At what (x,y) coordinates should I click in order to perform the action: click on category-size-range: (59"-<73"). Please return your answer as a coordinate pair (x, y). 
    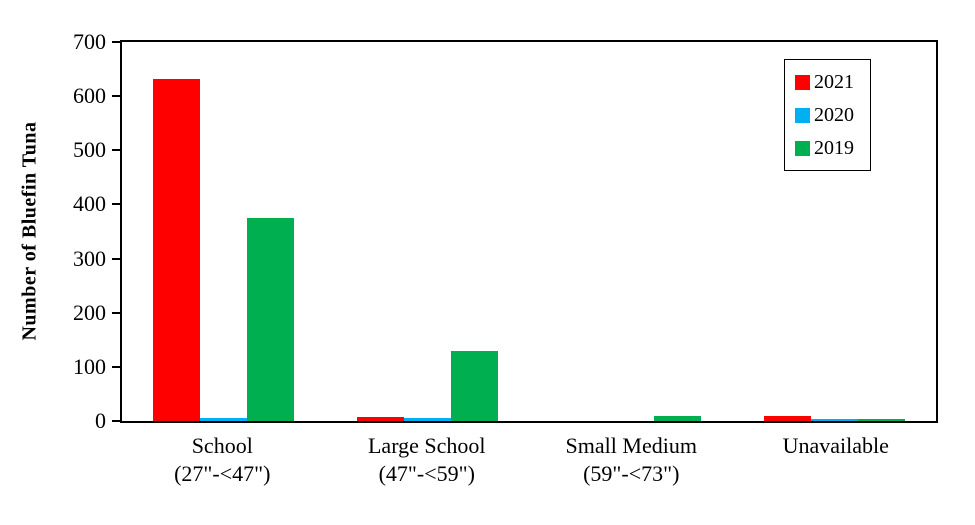
    Looking at the image, I should click on (631, 473).